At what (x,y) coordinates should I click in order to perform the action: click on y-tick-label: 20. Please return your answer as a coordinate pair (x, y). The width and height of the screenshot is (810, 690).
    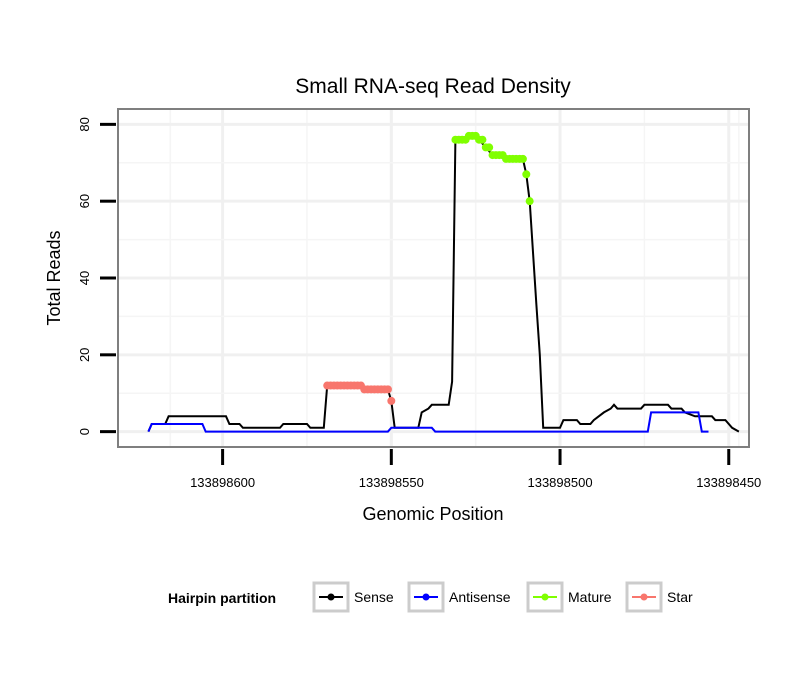
    Looking at the image, I should click on (84, 355).